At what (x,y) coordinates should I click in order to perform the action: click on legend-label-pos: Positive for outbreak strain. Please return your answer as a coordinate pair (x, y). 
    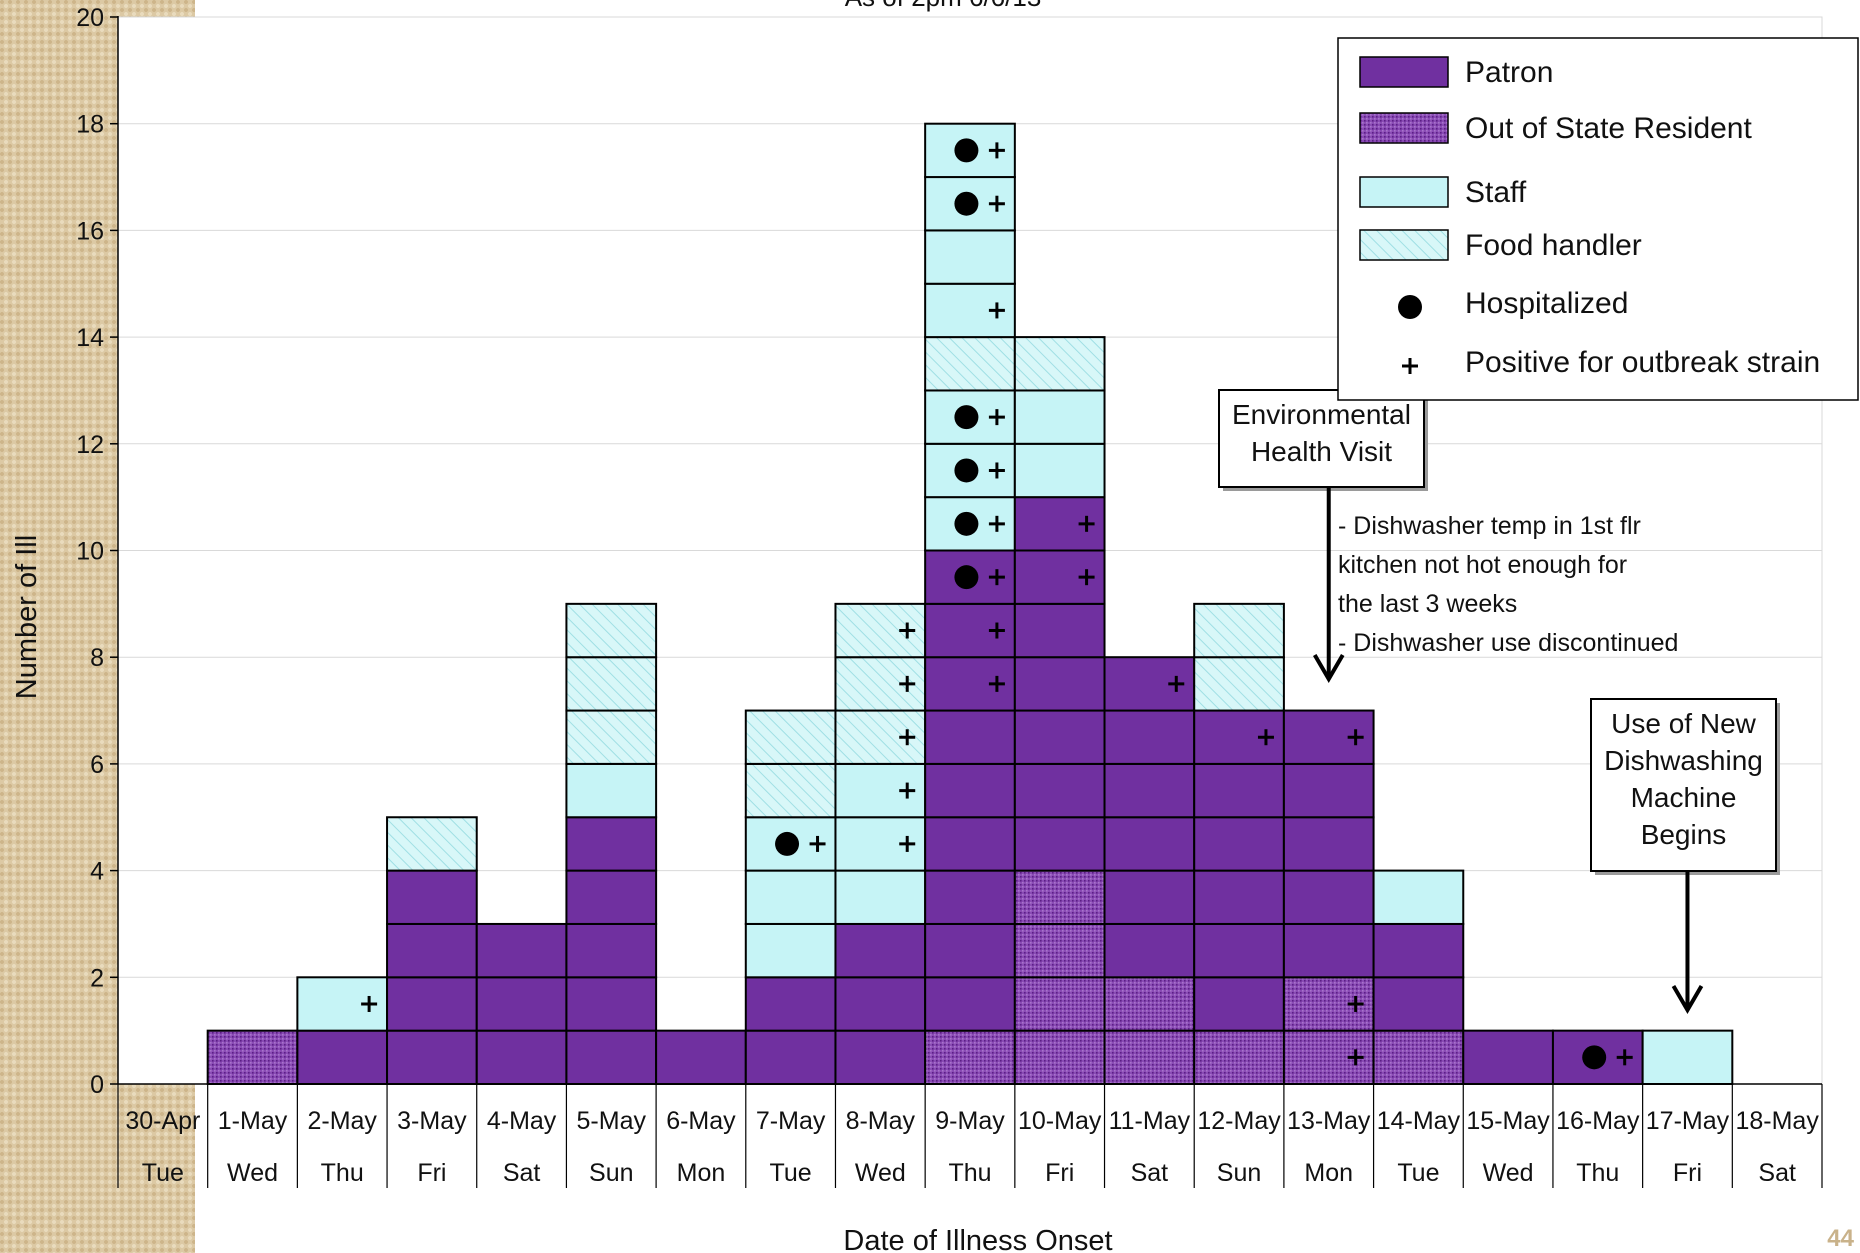
    Looking at the image, I should click on (1642, 362).